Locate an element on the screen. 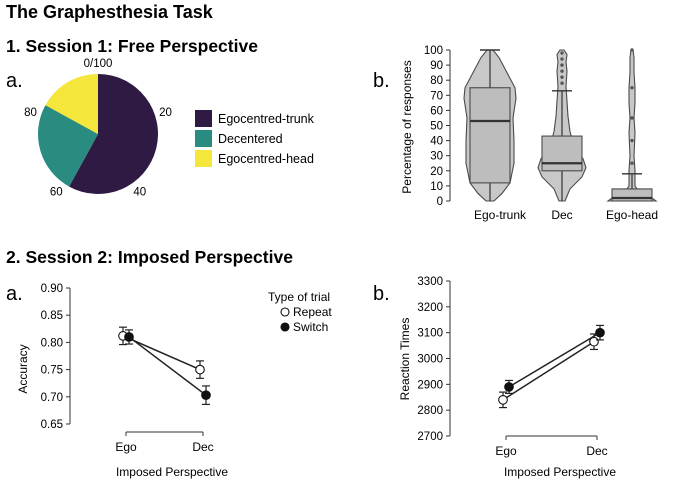 This screenshot has width=685, height=485. panel-a2-label: a. is located at coordinates (14, 294).